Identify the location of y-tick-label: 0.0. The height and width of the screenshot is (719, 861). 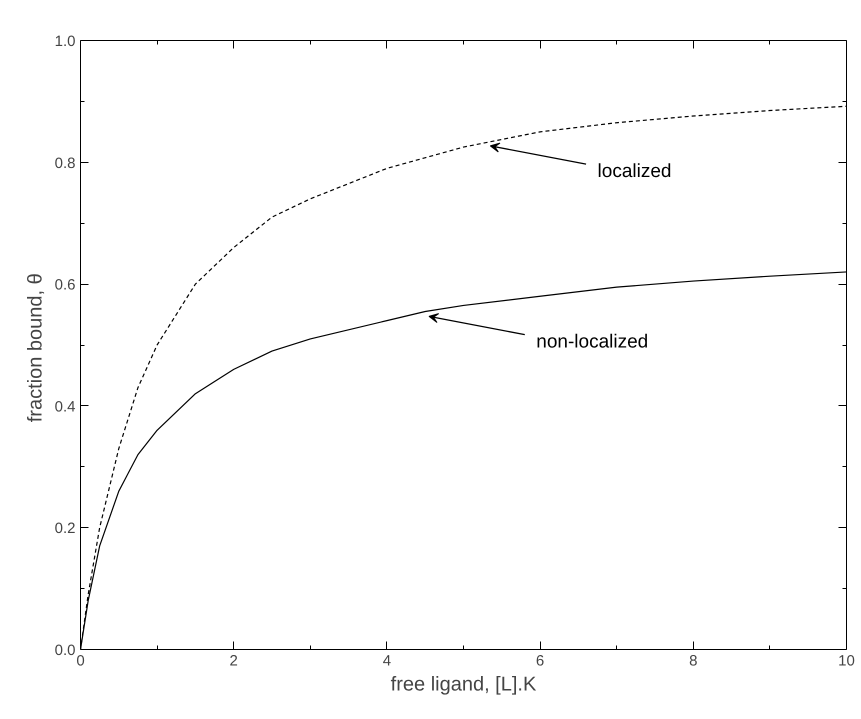
(65, 650).